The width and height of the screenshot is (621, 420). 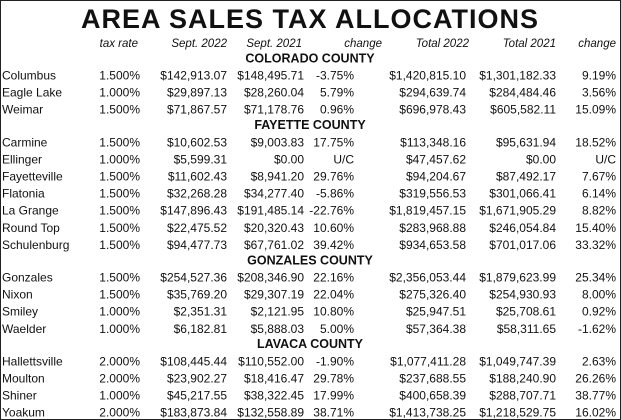 What do you see at coordinates (522, 194) in the screenshot?
I see `cell: $301,066.41` at bounding box center [522, 194].